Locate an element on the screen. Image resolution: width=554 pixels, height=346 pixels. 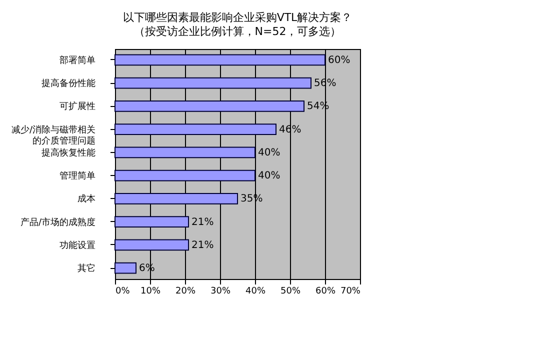
x-tick-label: 10% is located at coordinates (150, 291).